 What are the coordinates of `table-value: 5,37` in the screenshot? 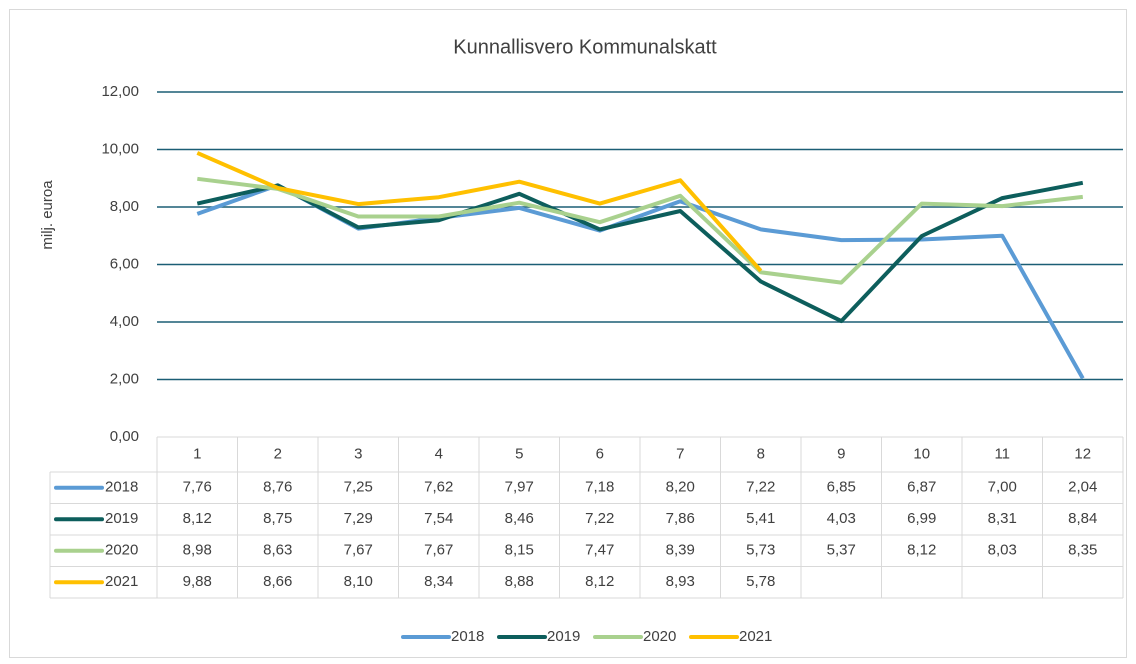 It's located at (841, 550).